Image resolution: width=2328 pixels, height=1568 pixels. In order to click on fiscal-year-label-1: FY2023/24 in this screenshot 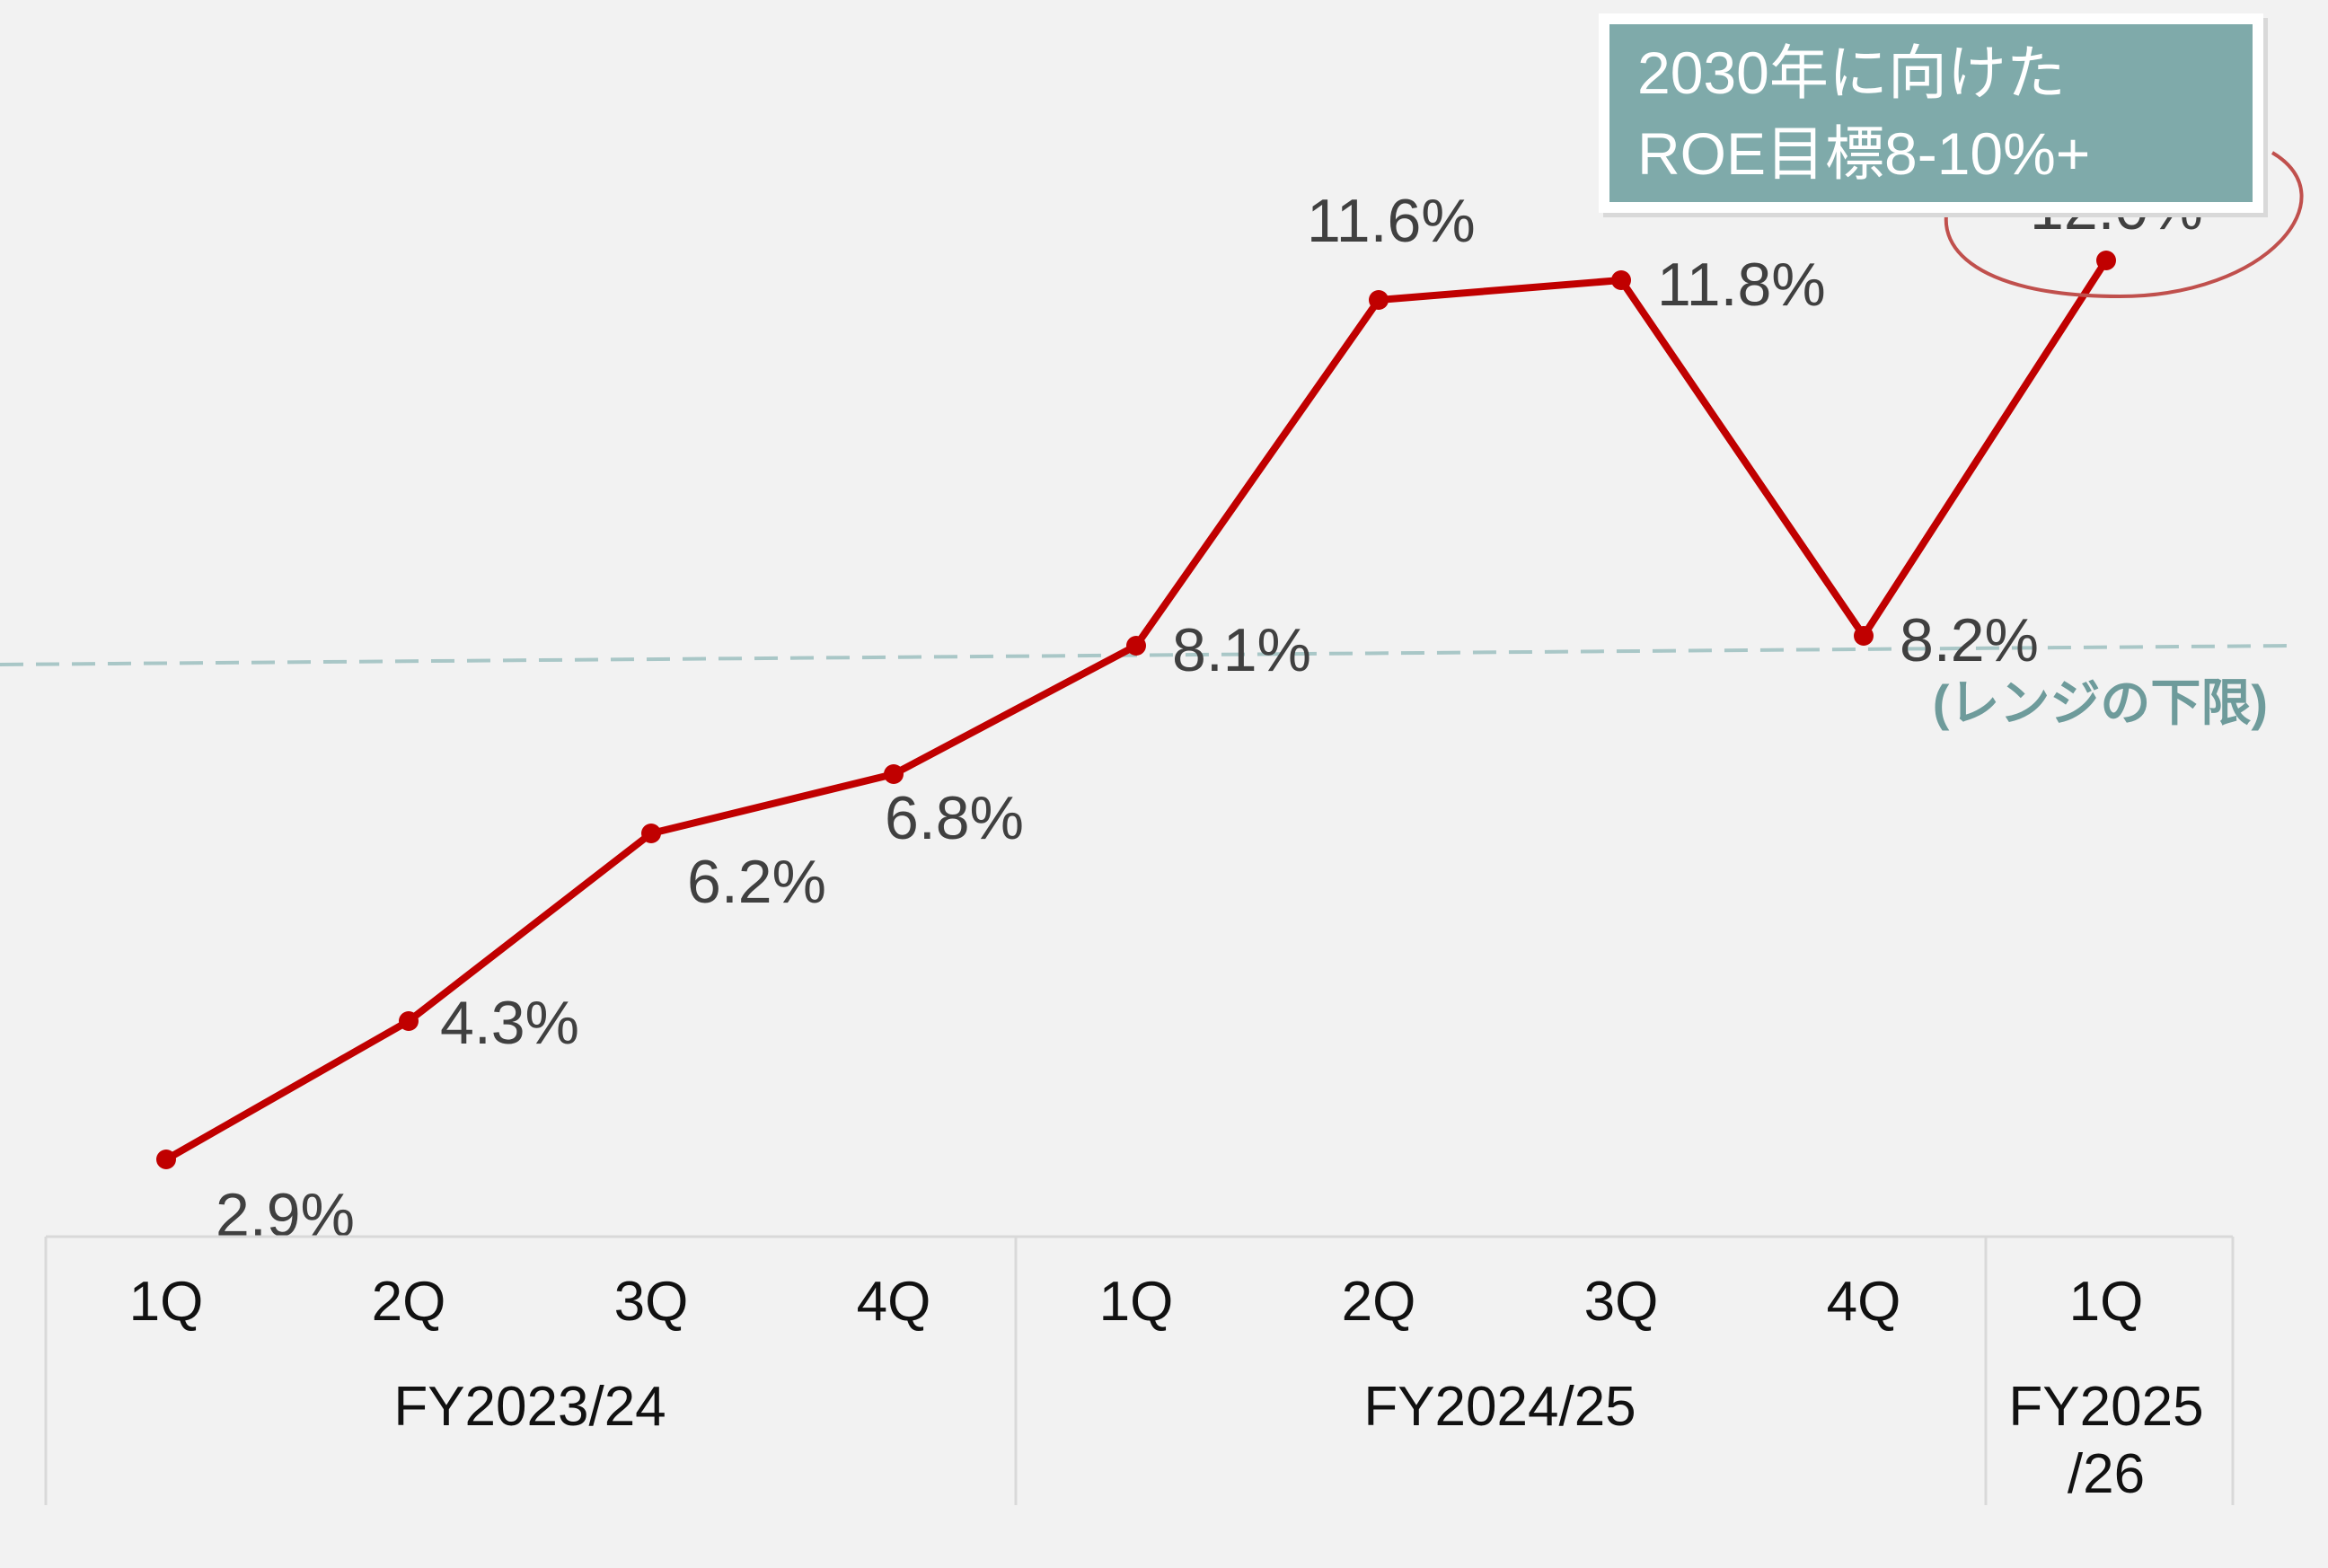, I will do `click(530, 1407)`.